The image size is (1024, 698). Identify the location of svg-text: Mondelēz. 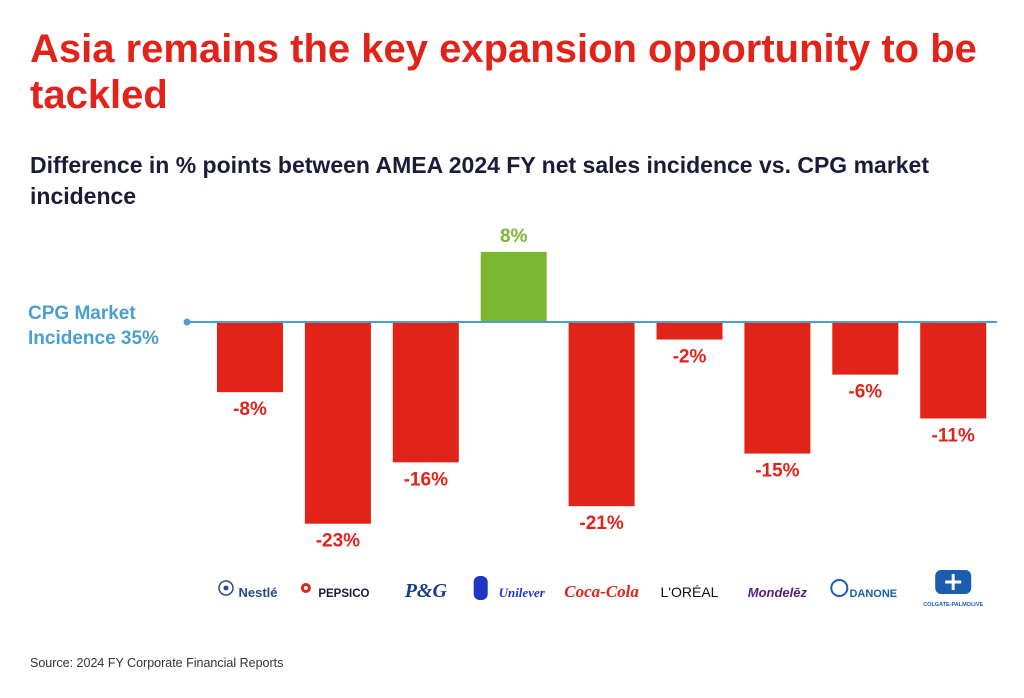
(778, 592).